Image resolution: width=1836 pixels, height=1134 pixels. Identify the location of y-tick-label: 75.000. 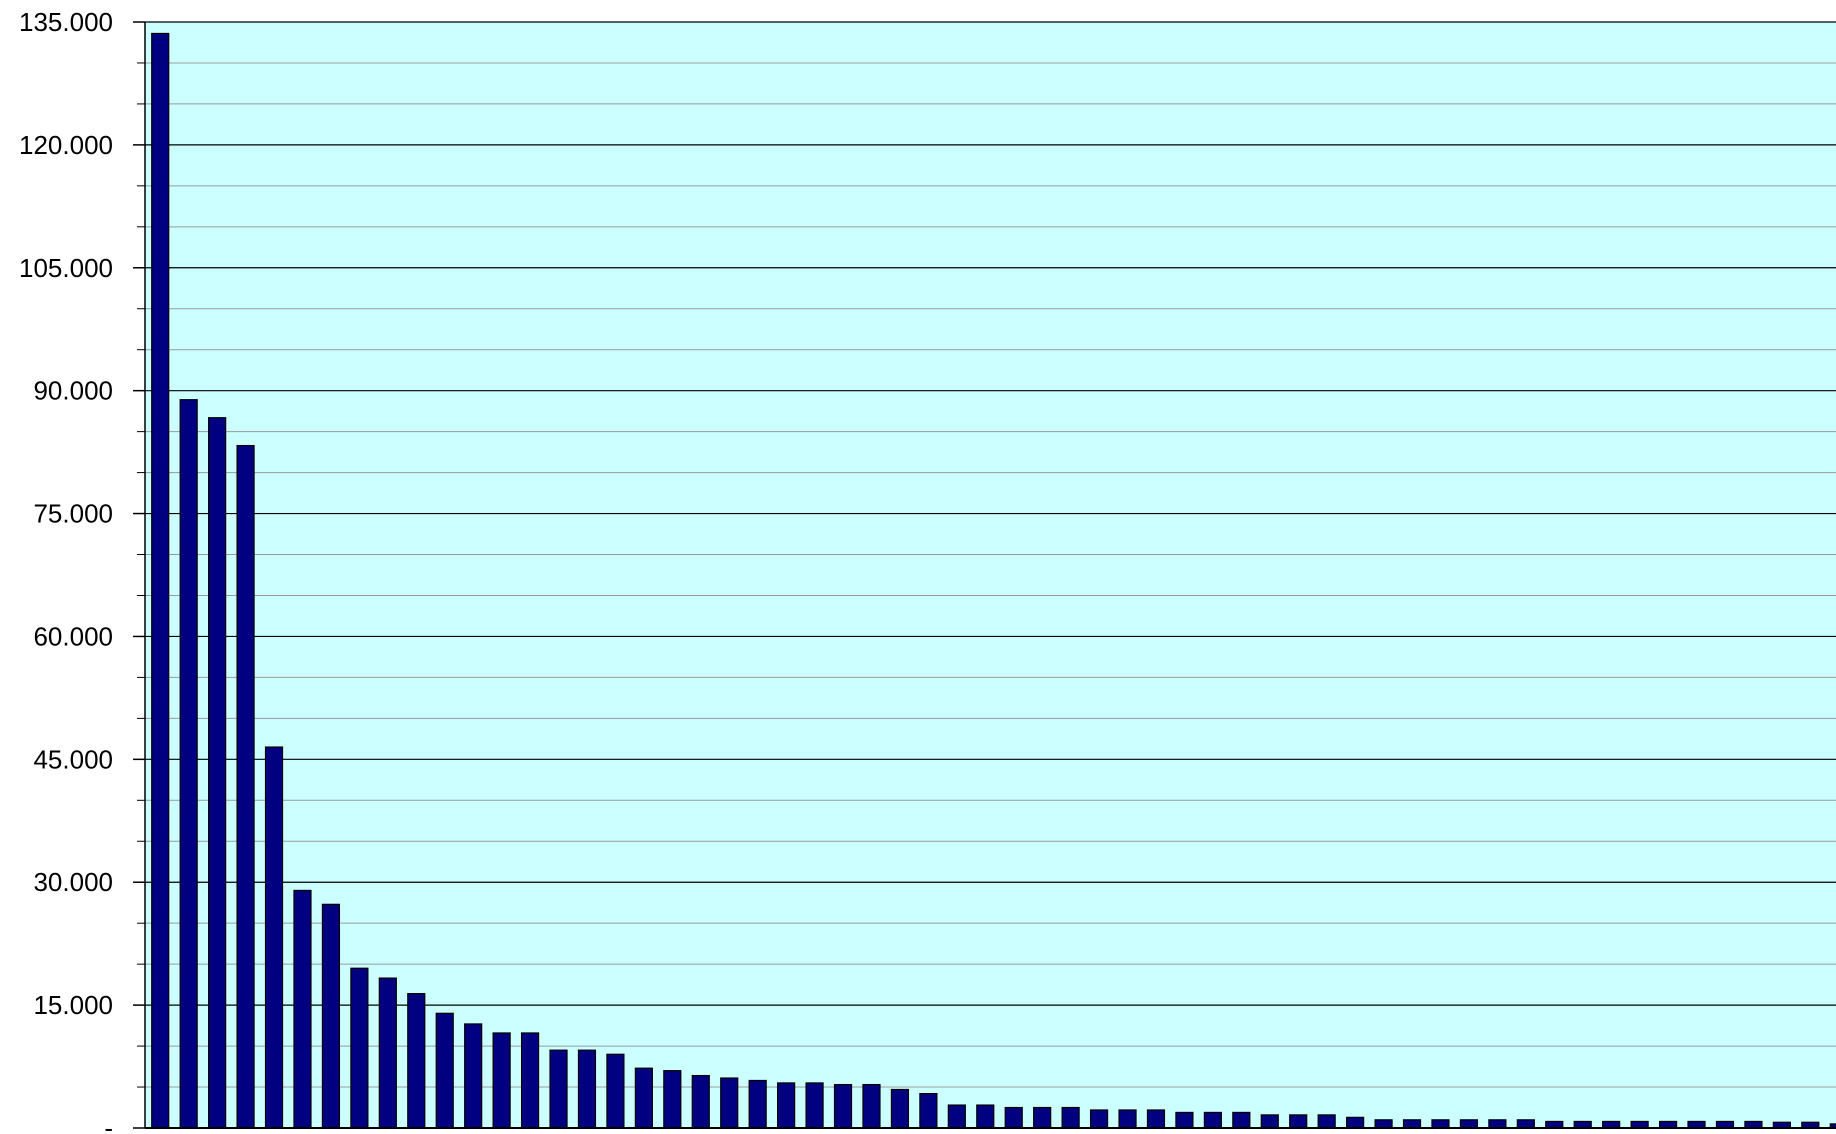
(73, 514).